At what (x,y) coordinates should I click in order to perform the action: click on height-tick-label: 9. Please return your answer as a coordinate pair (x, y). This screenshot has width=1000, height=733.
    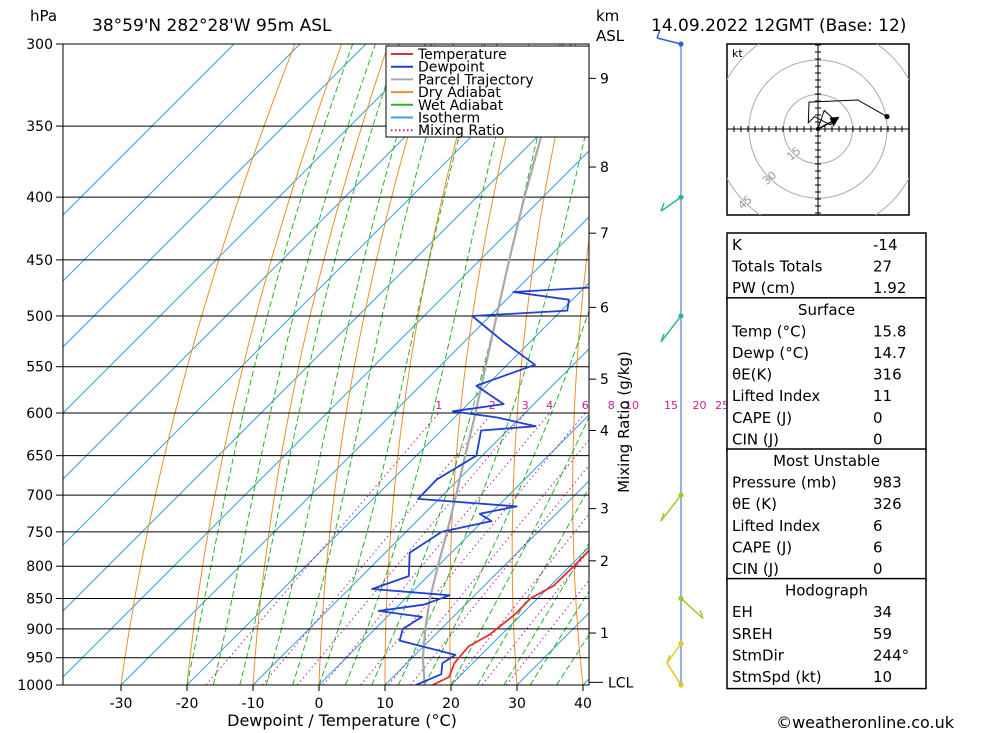
    Looking at the image, I should click on (604, 79).